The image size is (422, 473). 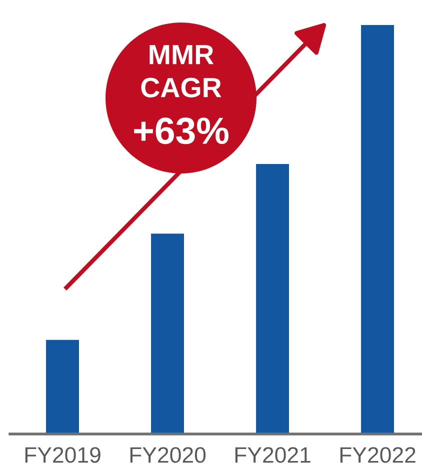 I want to click on annotation: +63%, so click(x=181, y=131).